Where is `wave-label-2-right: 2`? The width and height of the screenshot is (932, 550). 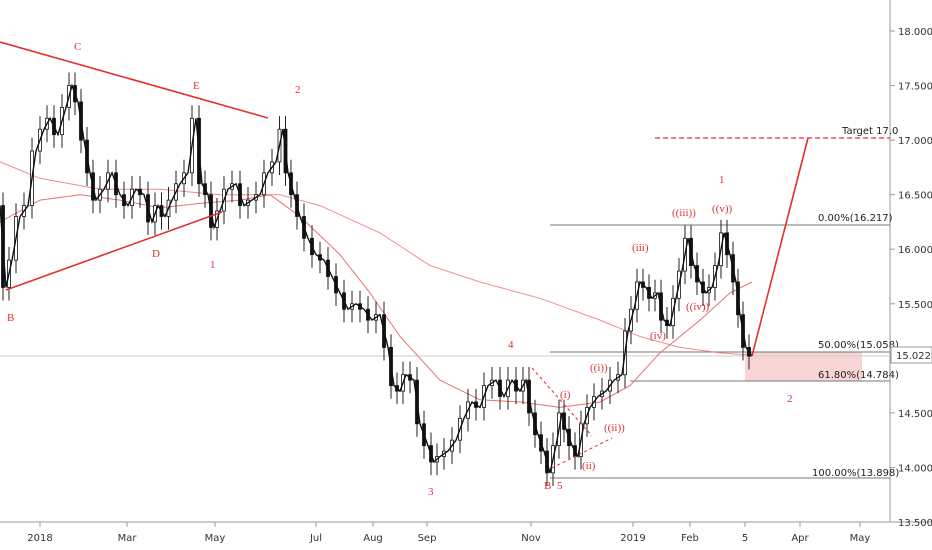 wave-label-2-right: 2 is located at coordinates (790, 399).